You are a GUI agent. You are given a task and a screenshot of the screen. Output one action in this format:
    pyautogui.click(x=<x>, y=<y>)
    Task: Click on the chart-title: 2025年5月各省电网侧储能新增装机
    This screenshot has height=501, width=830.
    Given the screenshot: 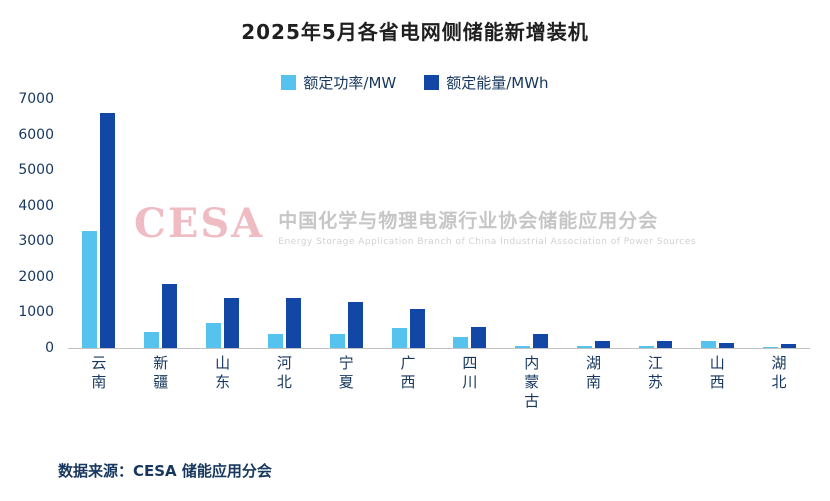 What is the action you would take?
    pyautogui.click(x=415, y=32)
    